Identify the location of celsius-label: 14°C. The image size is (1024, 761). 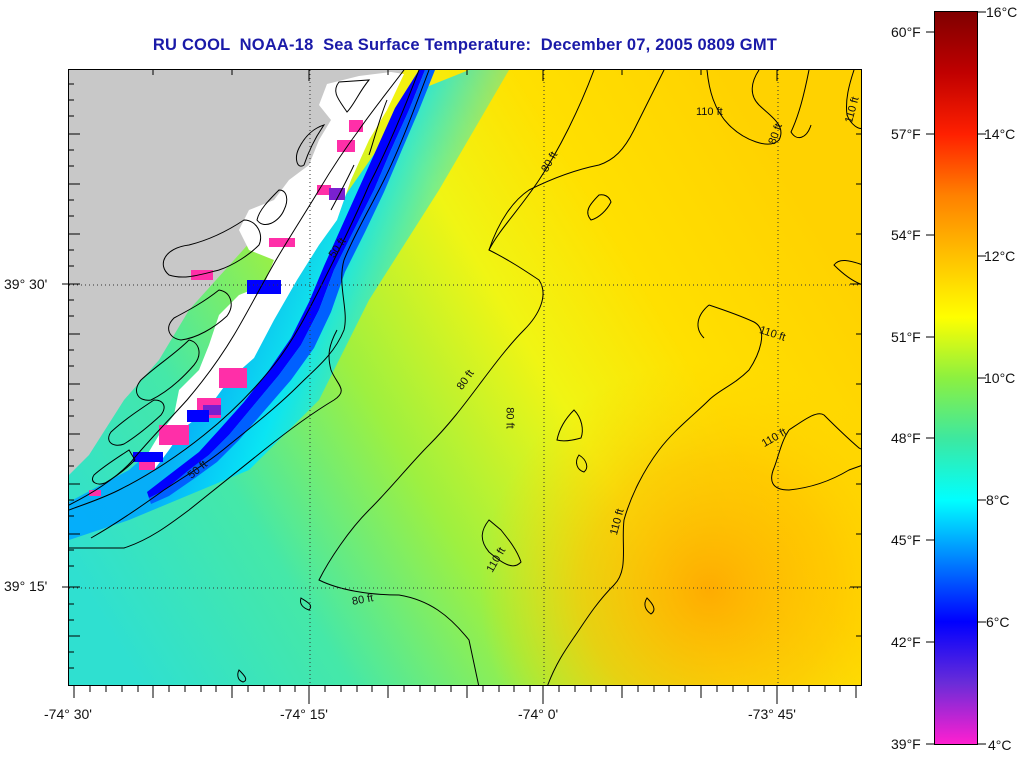
(1000, 134).